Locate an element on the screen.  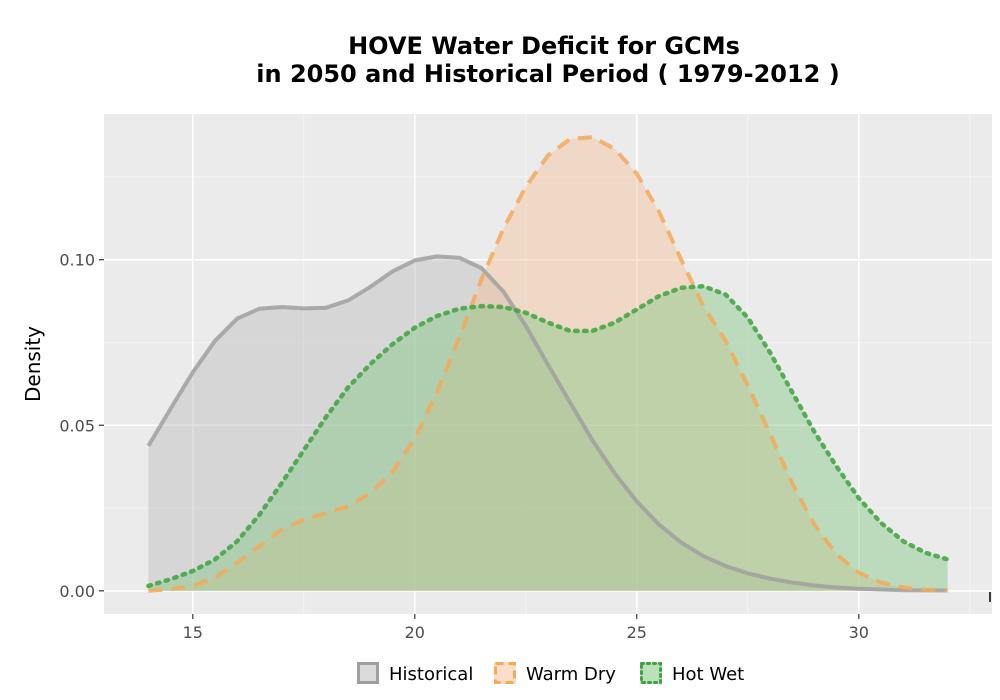
chart-title-line-1: HOVE Water Deficit for GCMs is located at coordinates (544, 46).